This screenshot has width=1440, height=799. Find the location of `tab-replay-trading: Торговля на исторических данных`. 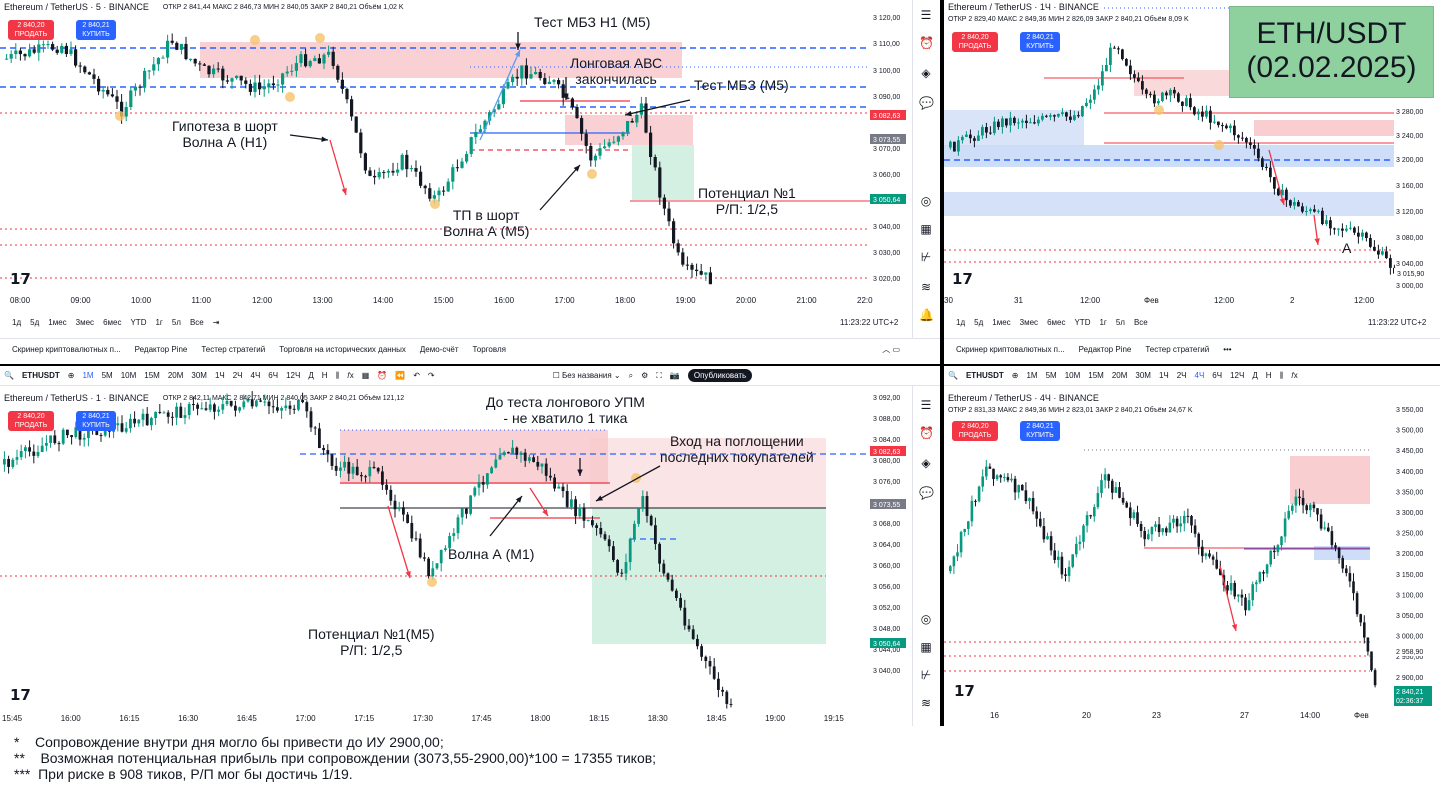

tab-replay-trading: Торговля на исторических данных is located at coordinates (342, 349).